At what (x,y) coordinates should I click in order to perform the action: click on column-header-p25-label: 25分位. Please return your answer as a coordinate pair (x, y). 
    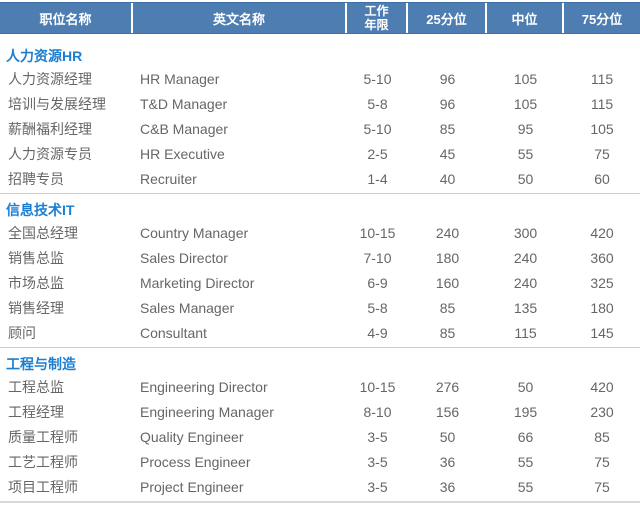
    Looking at the image, I should click on (446, 19).